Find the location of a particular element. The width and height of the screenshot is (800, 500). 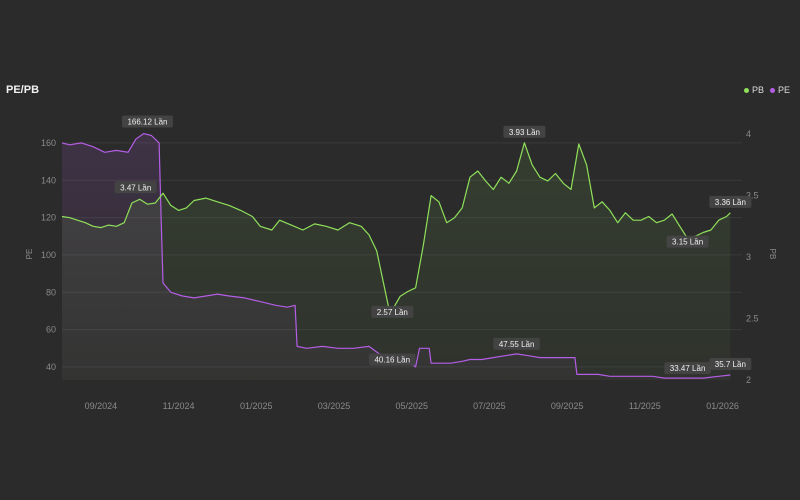

x-tick-label: 11/2025 is located at coordinates (645, 406).